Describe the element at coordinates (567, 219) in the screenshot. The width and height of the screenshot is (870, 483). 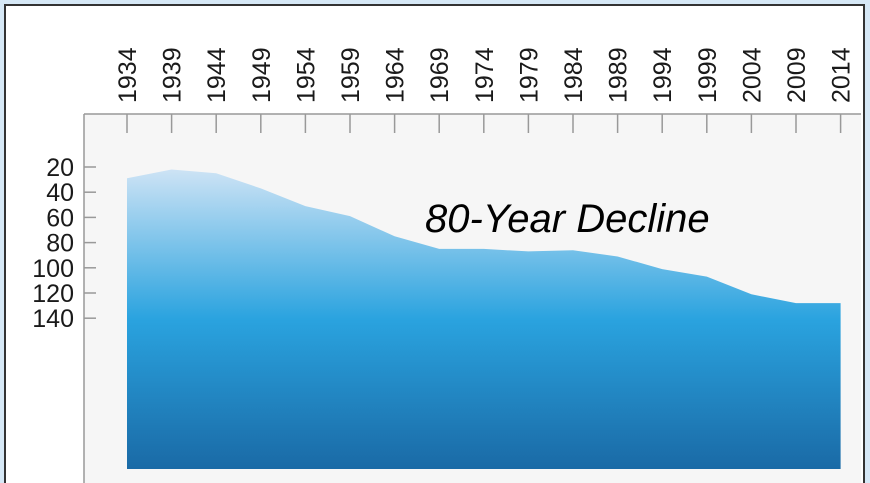
I see `chart-annotation: 80-Year Decline` at that location.